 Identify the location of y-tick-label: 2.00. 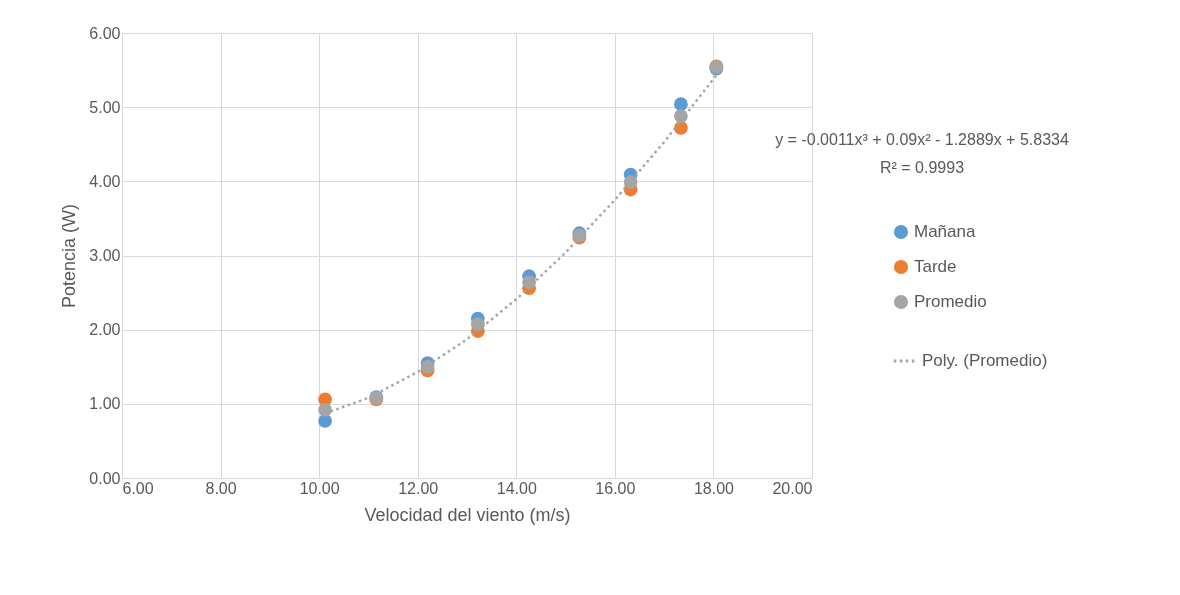
(105, 330).